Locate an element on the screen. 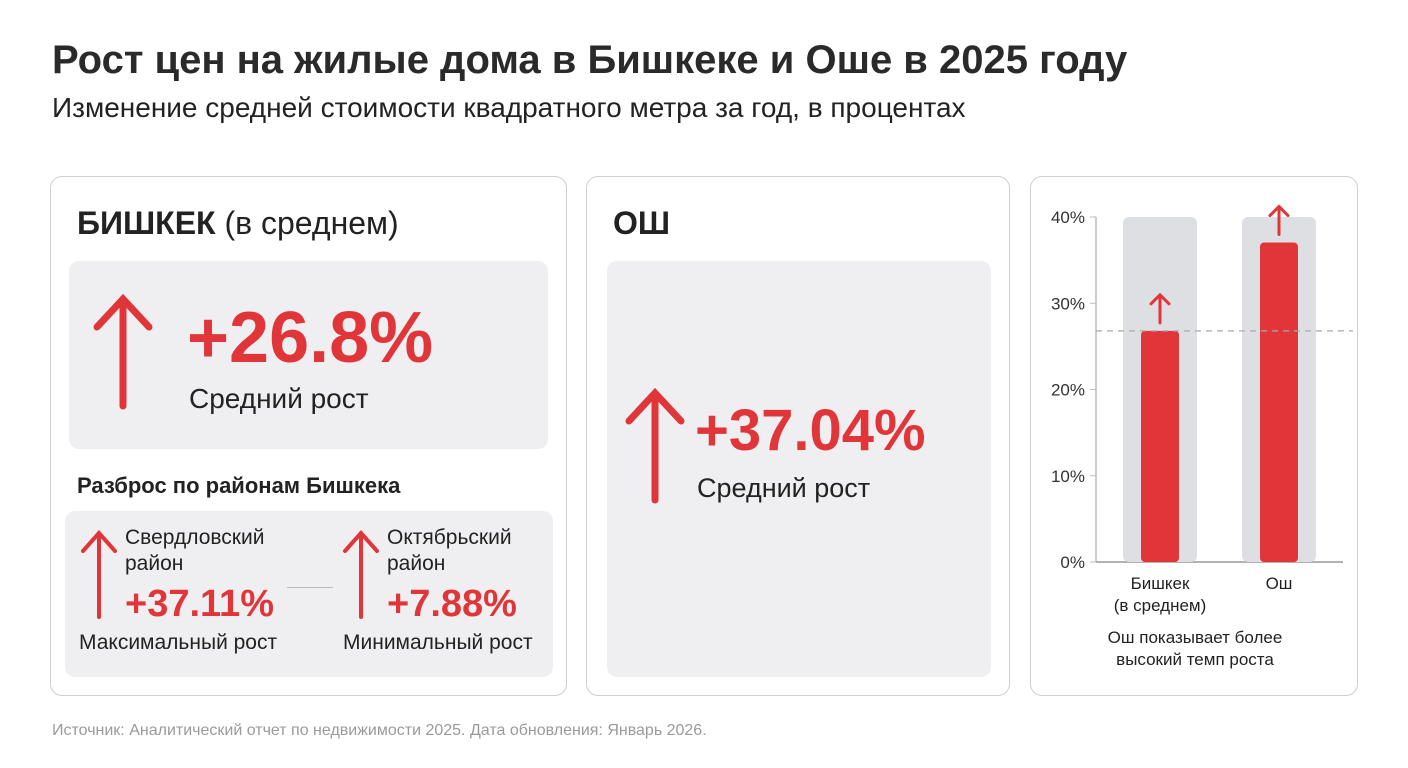 The width and height of the screenshot is (1408, 768). bishkek-name: БИШКЕК is located at coordinates (146, 223).